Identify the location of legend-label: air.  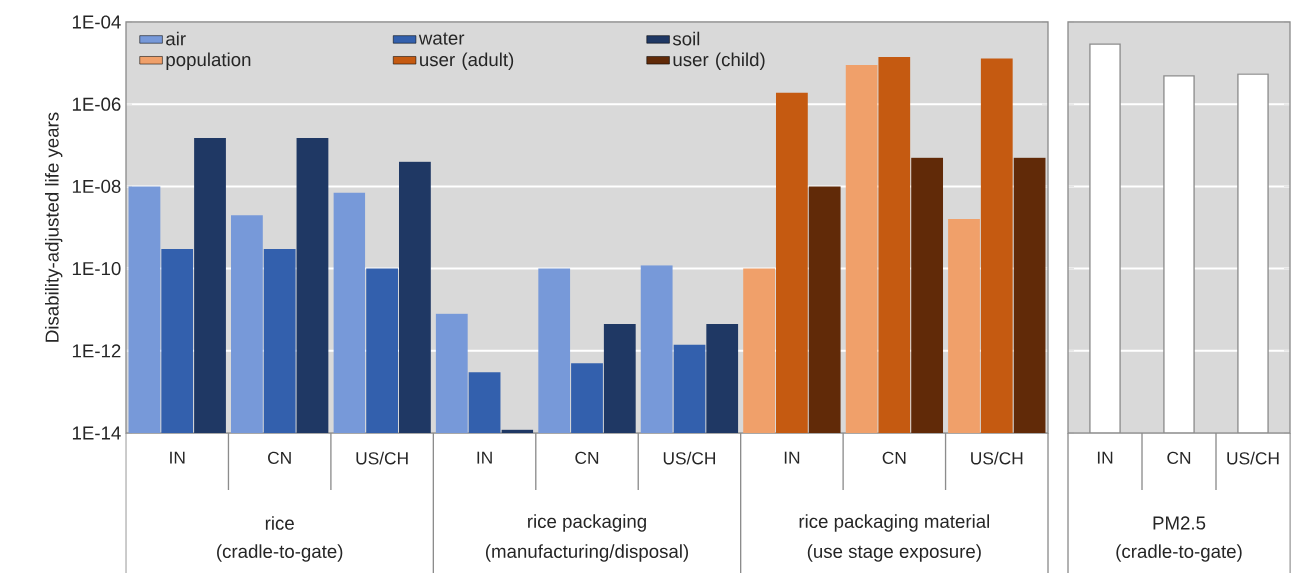
(176, 38).